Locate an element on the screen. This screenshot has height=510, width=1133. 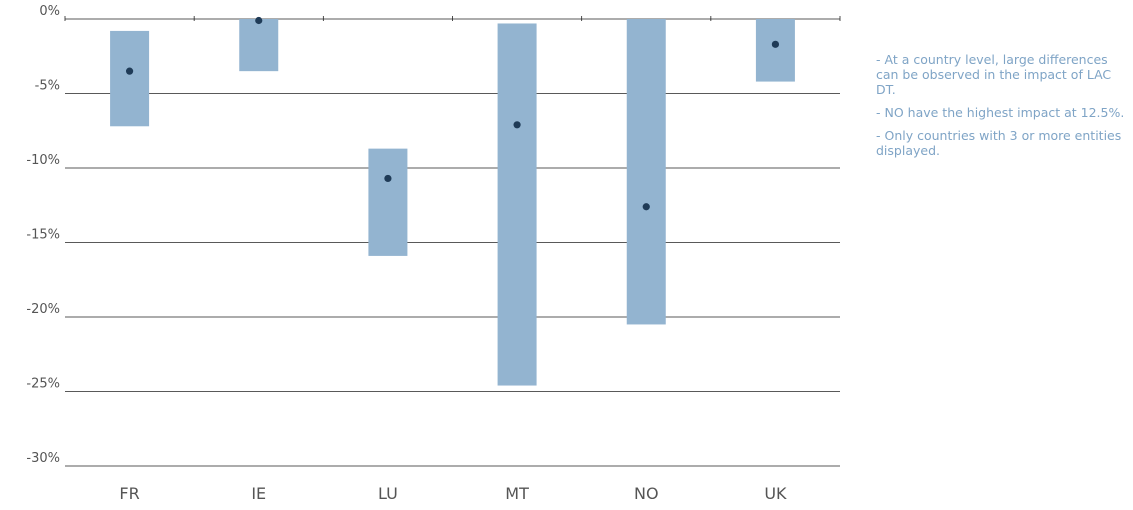
x-tick-label: UK is located at coordinates (775, 493).